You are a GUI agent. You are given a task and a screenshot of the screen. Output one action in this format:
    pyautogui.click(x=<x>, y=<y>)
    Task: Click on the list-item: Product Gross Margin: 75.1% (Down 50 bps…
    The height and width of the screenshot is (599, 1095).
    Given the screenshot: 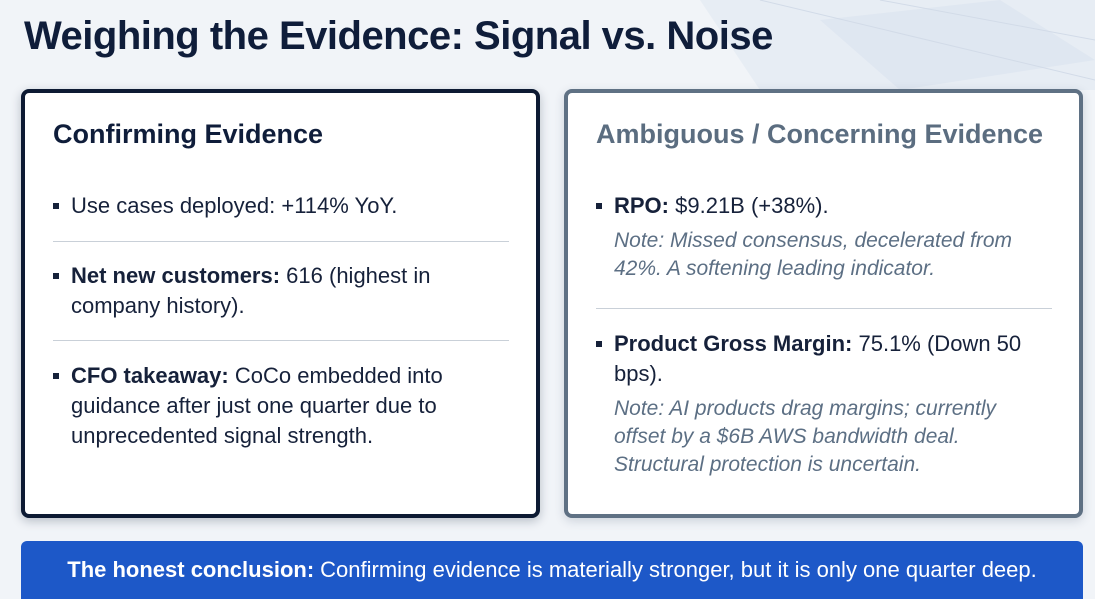 What is the action you would take?
    pyautogui.click(x=816, y=404)
    